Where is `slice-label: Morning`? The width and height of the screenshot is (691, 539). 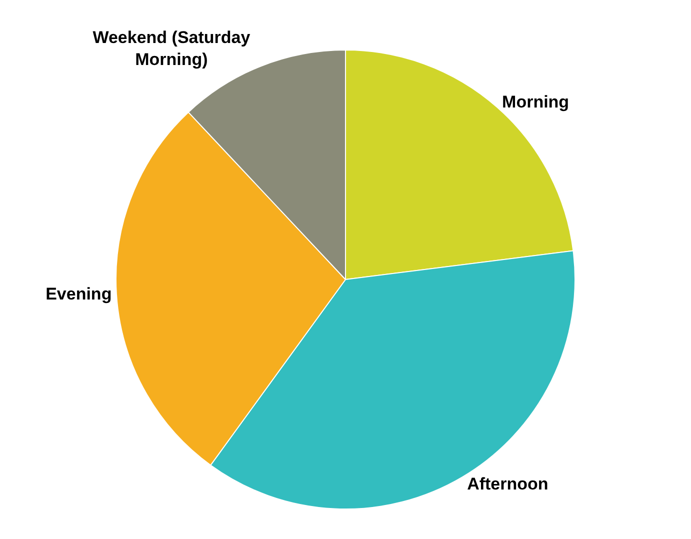
slice-label: Morning is located at coordinates (536, 102).